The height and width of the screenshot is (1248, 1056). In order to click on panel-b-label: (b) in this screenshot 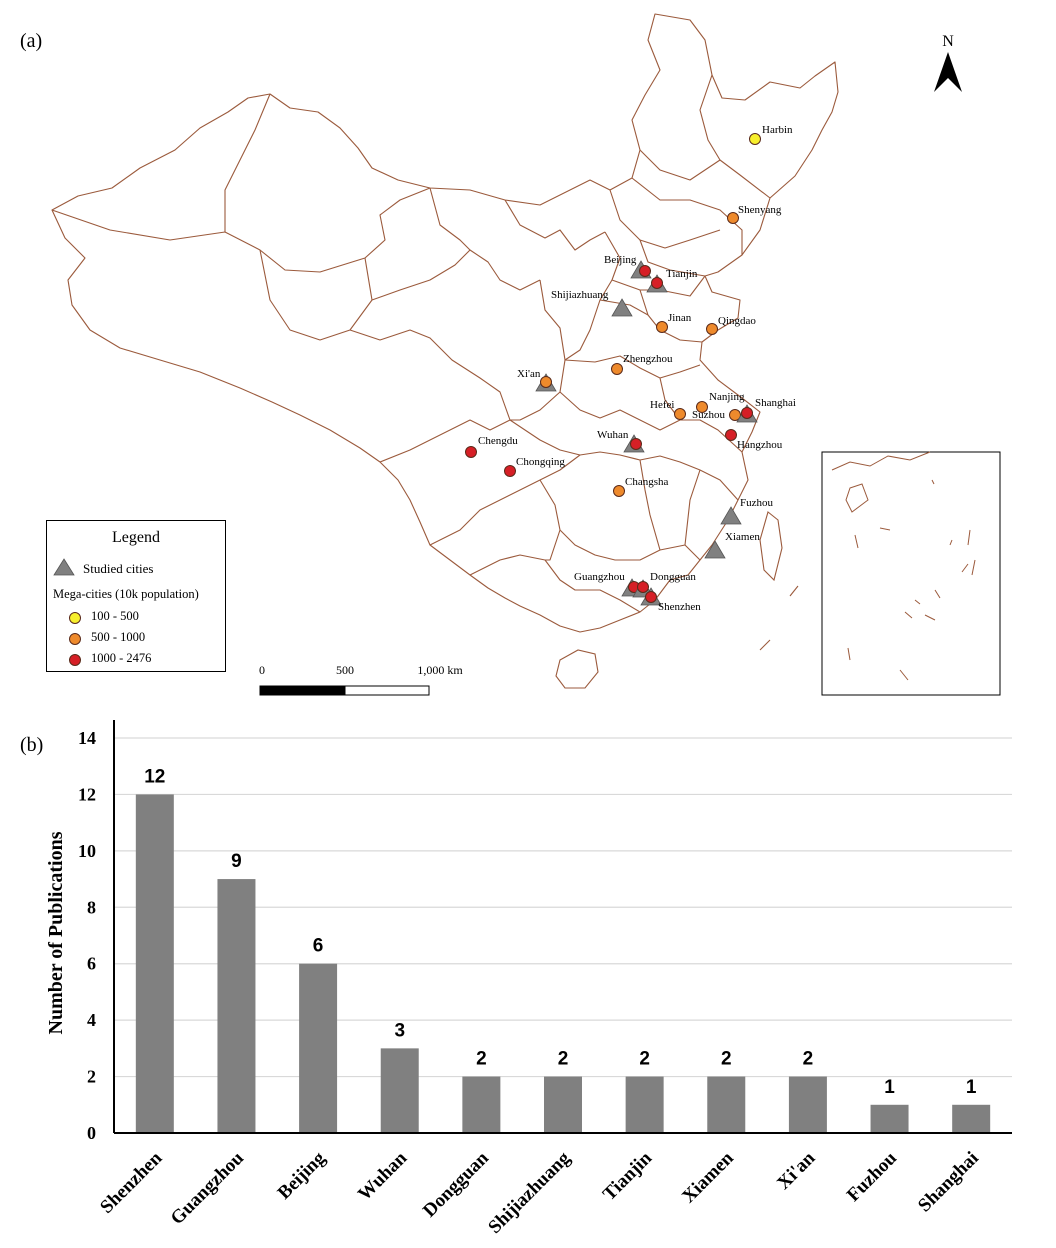, I will do `click(32, 745)`.